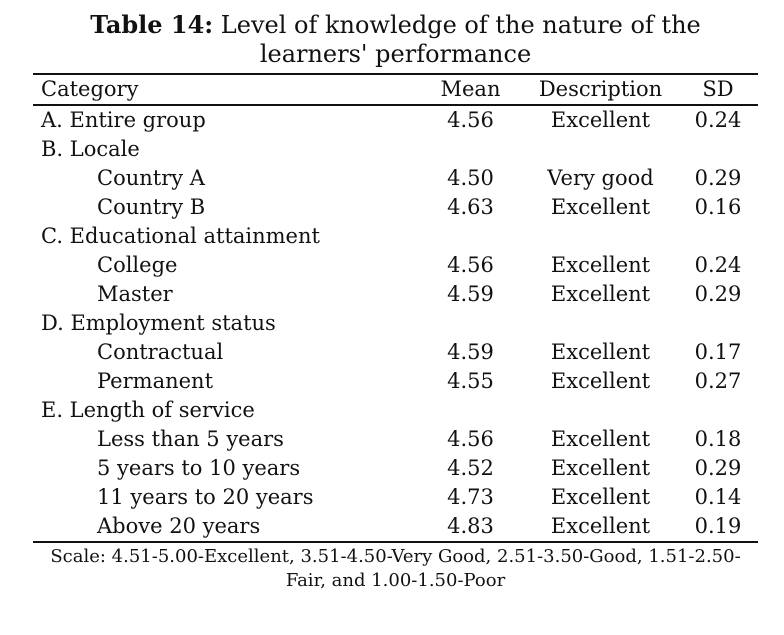 The width and height of the screenshot is (784, 635). What do you see at coordinates (199, 468) in the screenshot?
I see `category-cell: 5 years to 10 years` at bounding box center [199, 468].